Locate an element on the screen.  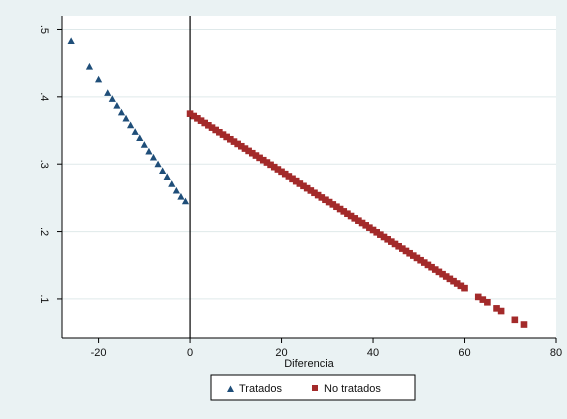
x-tick-label: 0 is located at coordinates (190, 353).